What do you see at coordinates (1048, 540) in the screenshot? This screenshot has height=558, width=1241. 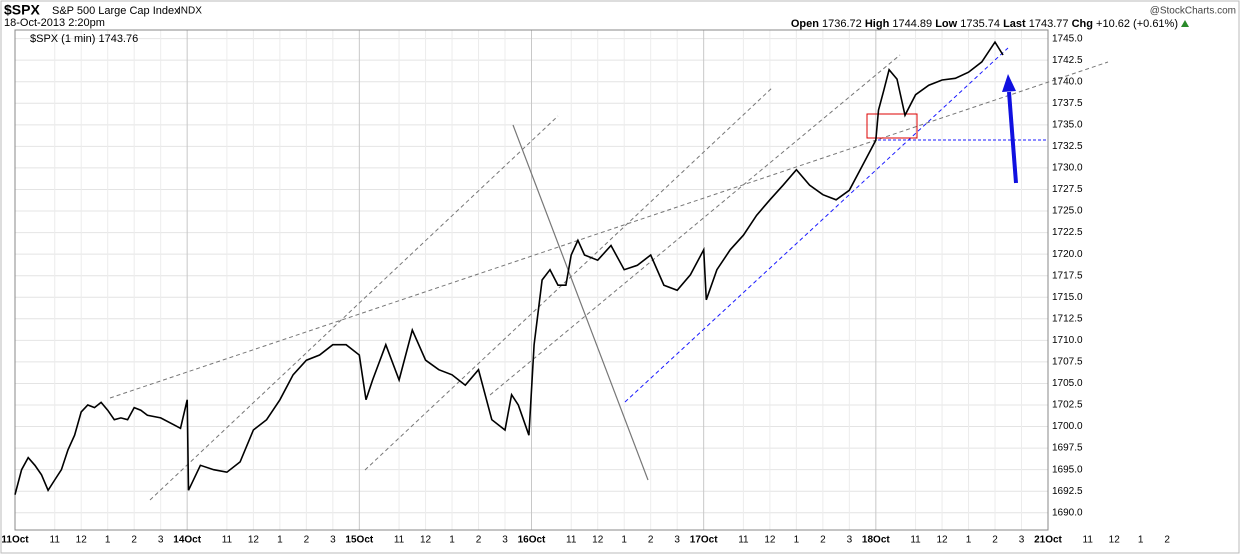 I see `x-tick-label: 21Oct` at bounding box center [1048, 540].